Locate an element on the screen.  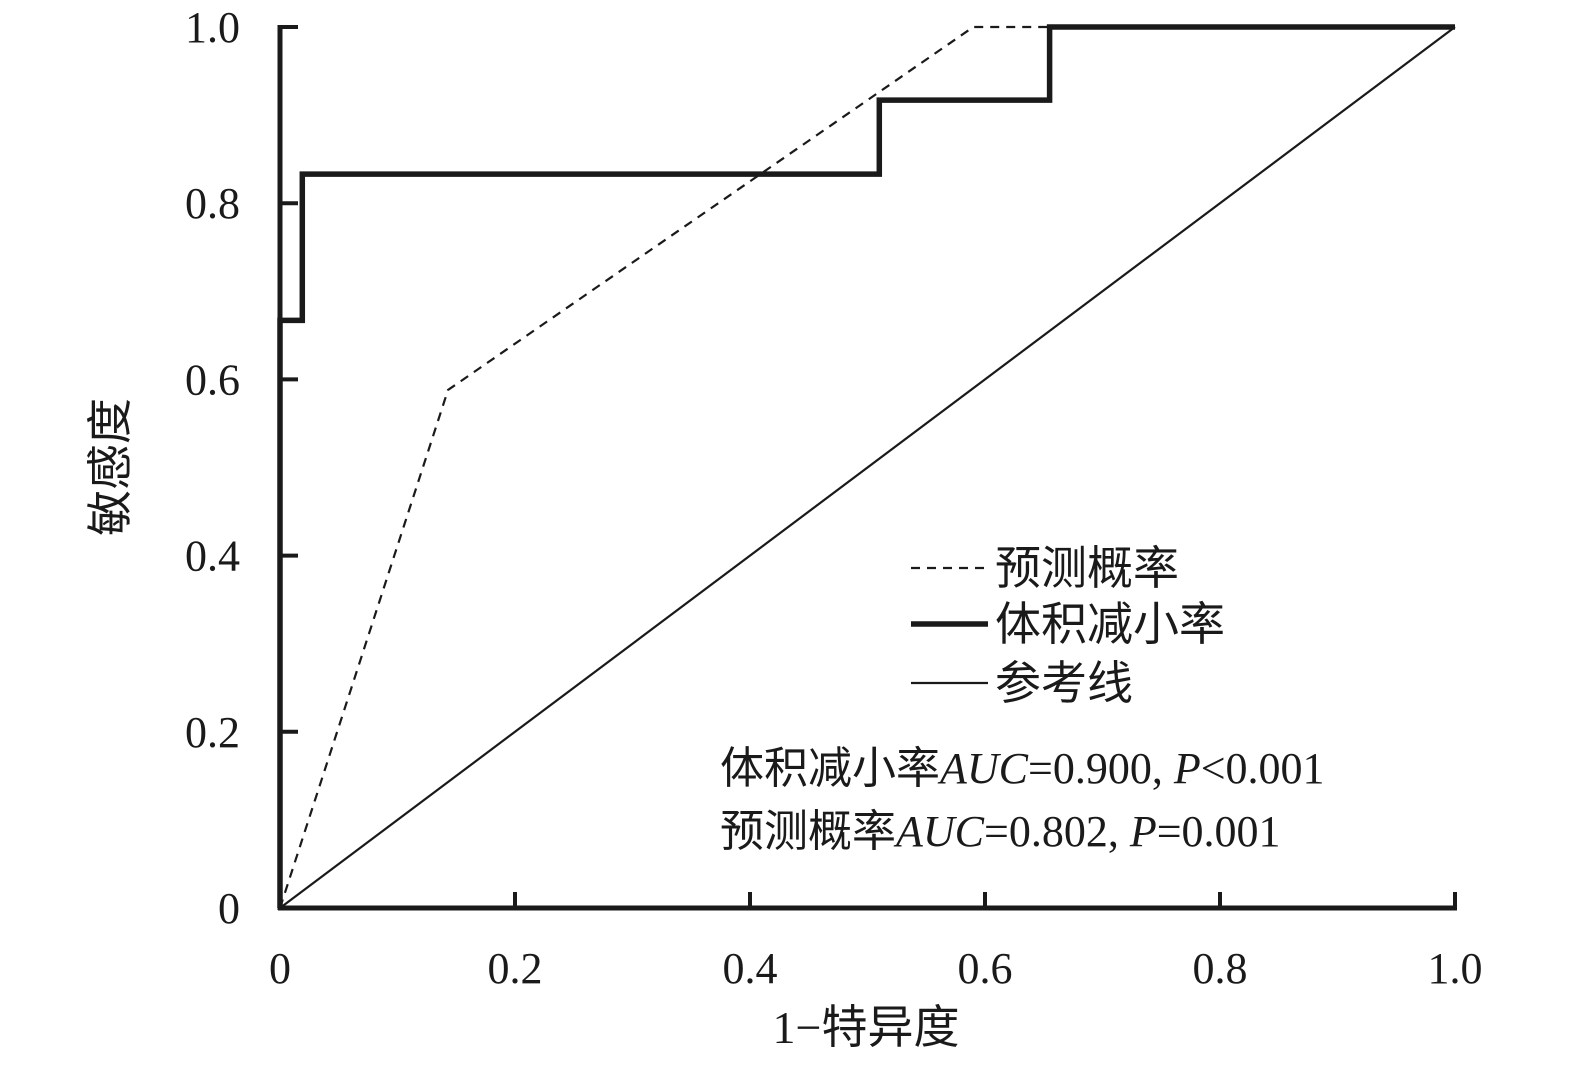
auc-annotation: 体积减小率AUC=0.900, P<0.001 is located at coordinates (1022, 768).